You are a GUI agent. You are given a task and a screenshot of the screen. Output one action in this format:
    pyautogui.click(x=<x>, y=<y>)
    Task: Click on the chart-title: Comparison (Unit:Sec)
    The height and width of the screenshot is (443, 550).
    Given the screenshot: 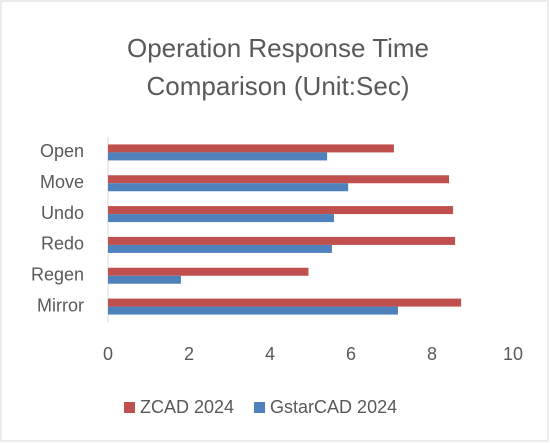 What is the action you would take?
    pyautogui.click(x=278, y=86)
    